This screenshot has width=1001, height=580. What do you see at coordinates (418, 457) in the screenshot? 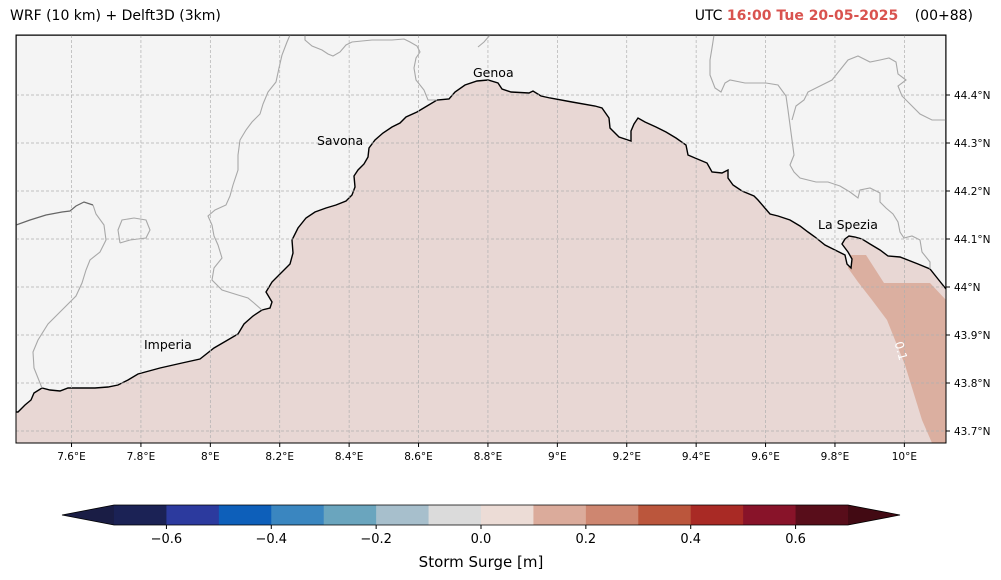
I see `lon-tick-label: 8.6°E` at bounding box center [418, 457].